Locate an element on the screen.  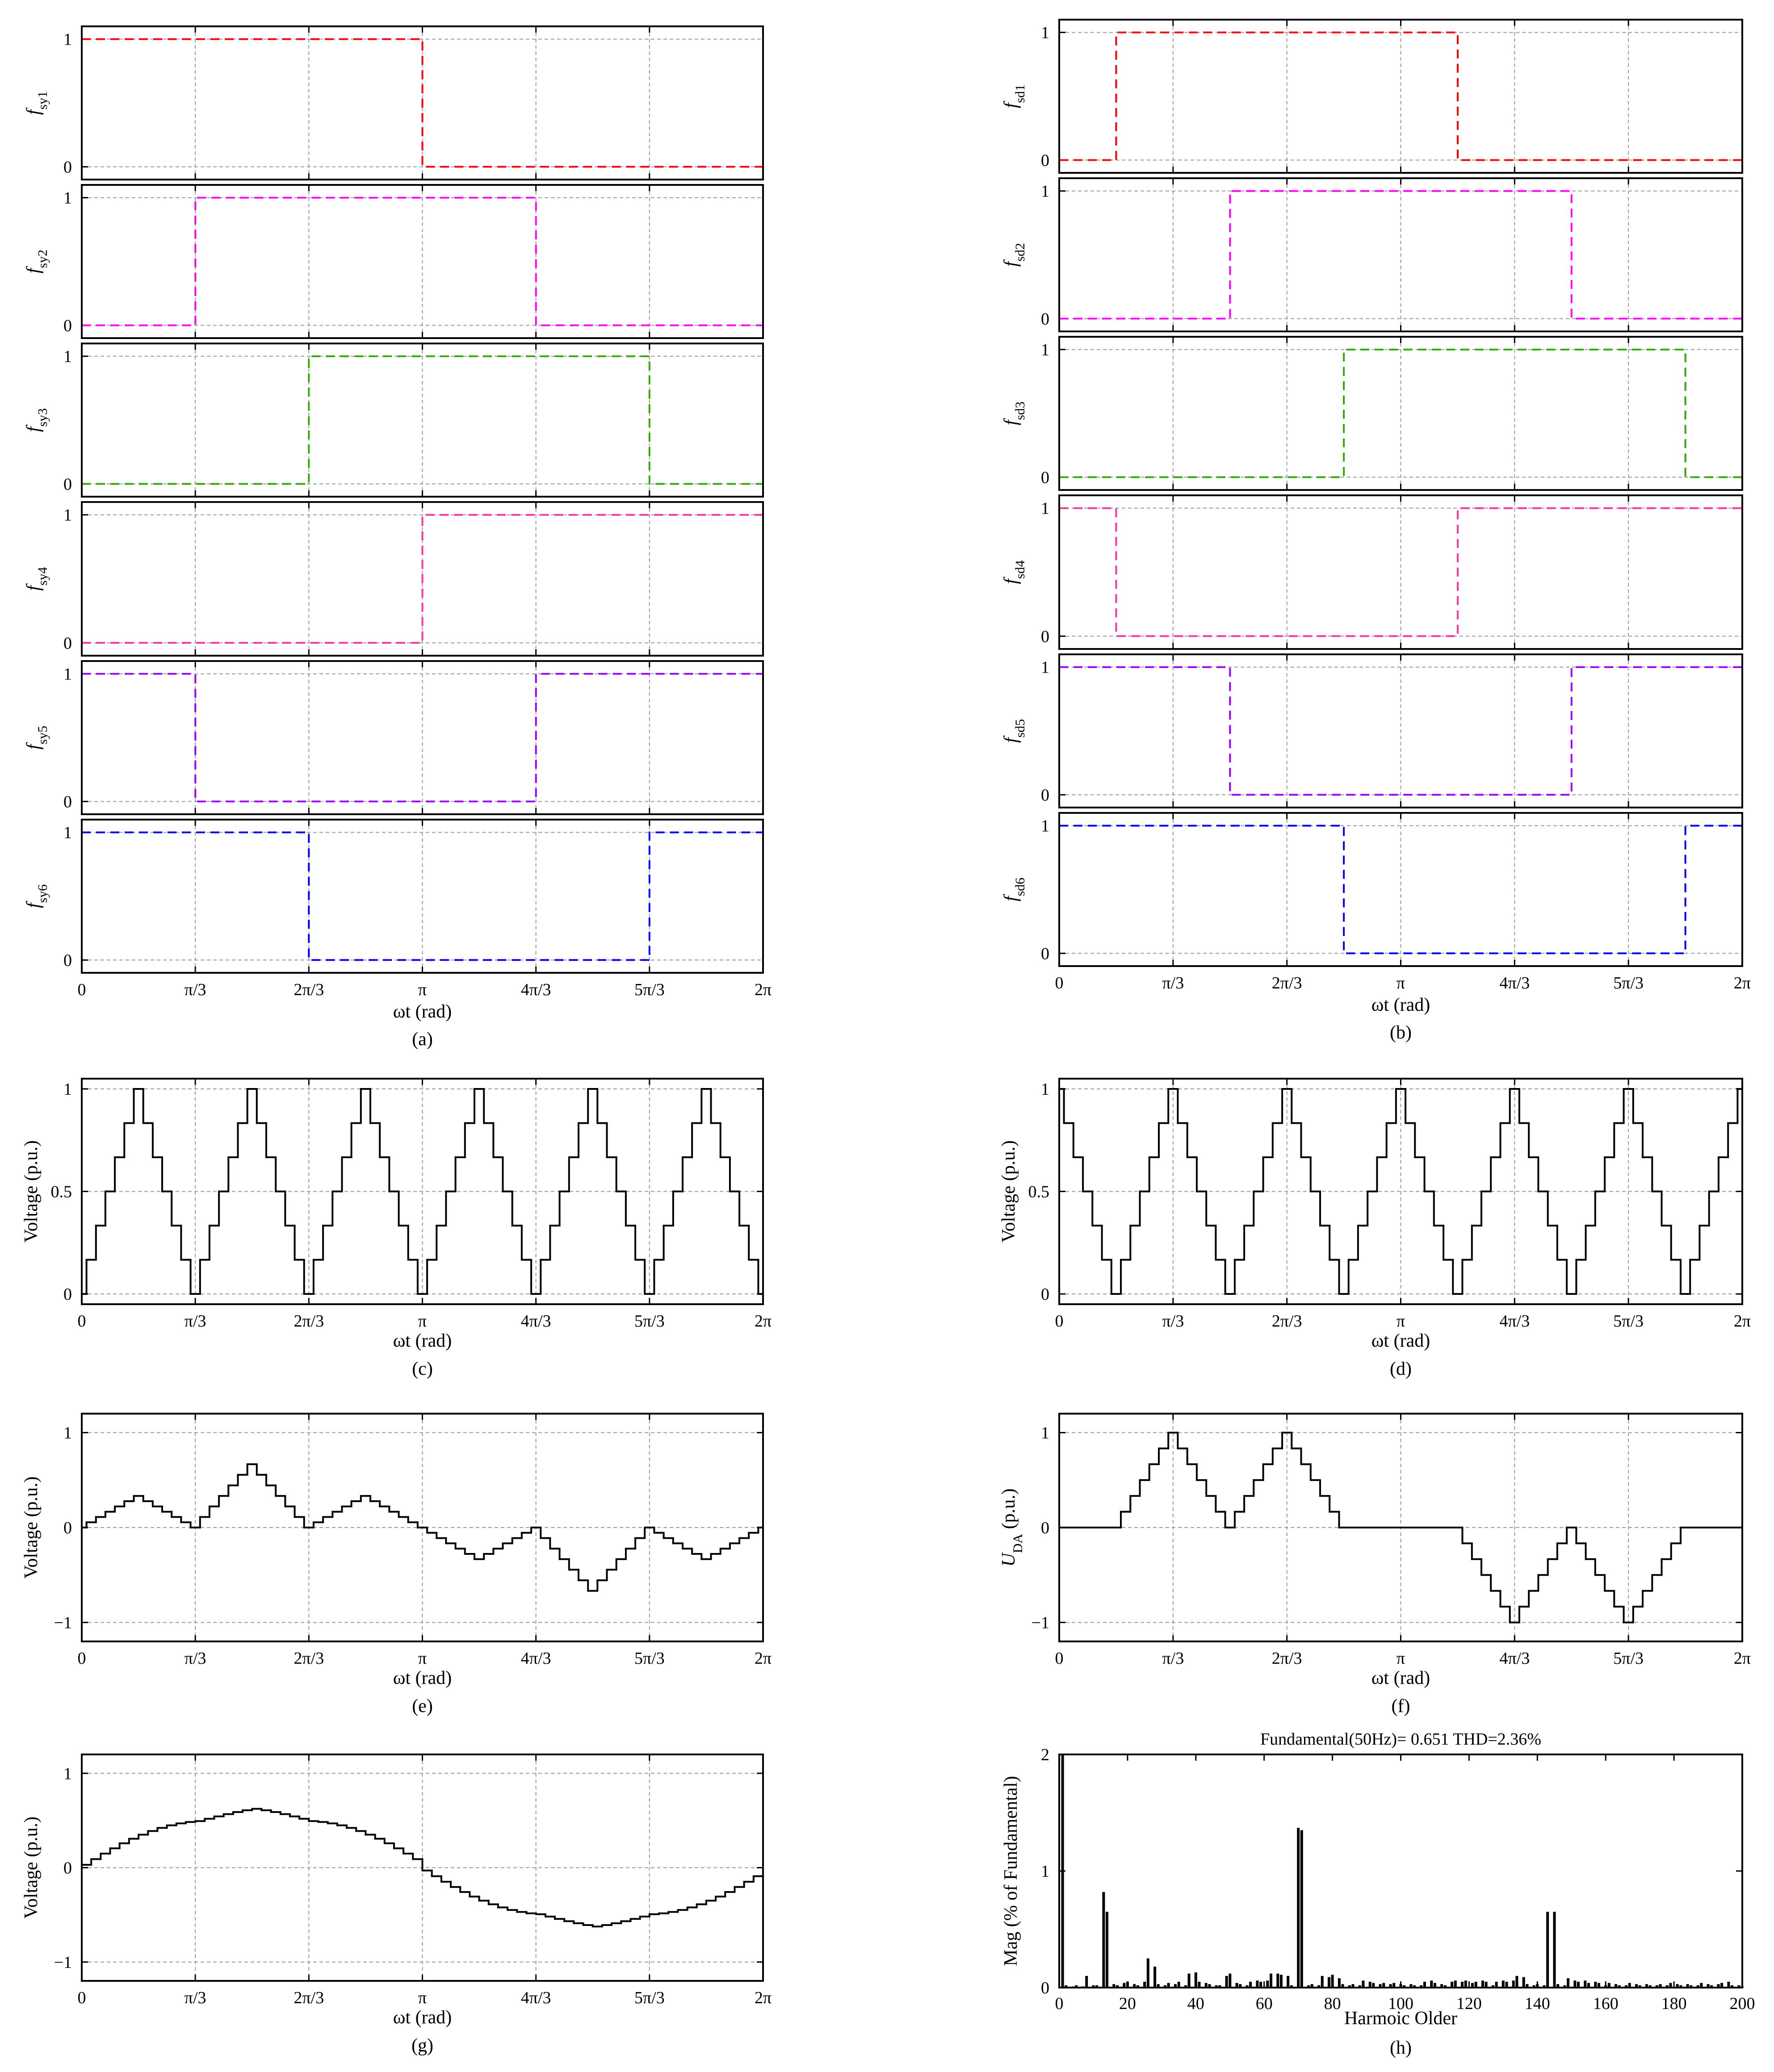
x-tick-label: π/3 is located at coordinates (195, 1321).